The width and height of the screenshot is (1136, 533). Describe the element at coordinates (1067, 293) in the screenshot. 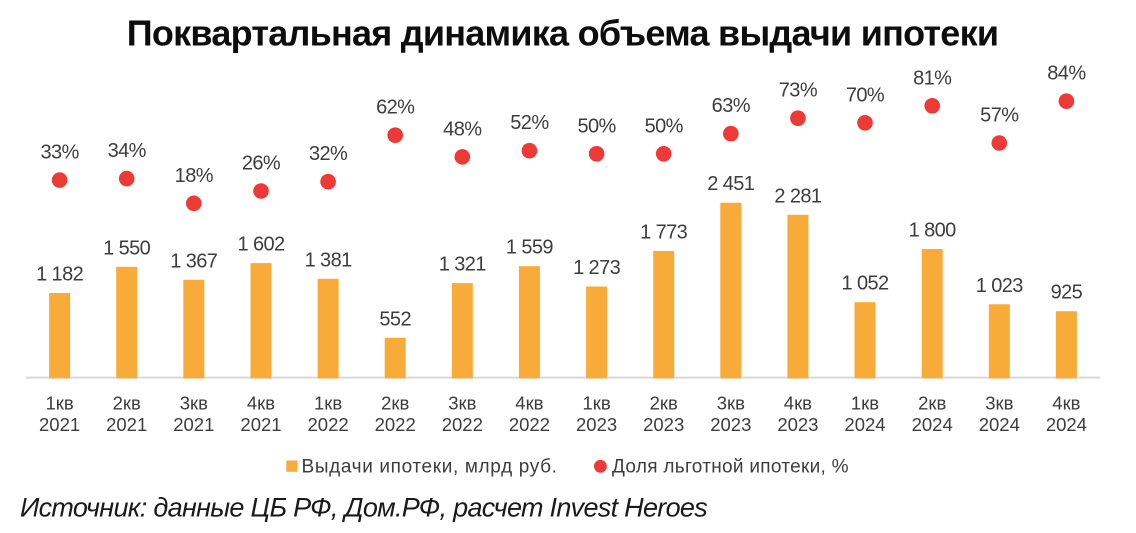

I see `svg-text: 925` at that location.